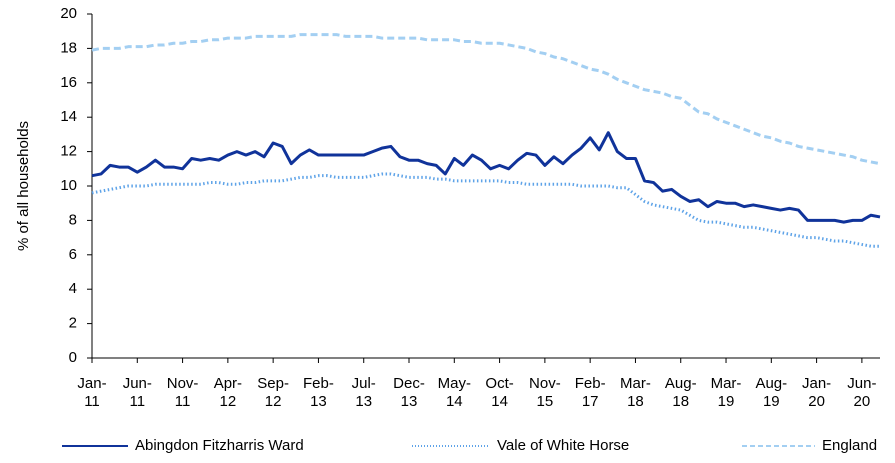 This screenshot has height=463, width=895. What do you see at coordinates (73, 323) in the screenshot?
I see `y-tick-label: 2` at bounding box center [73, 323].